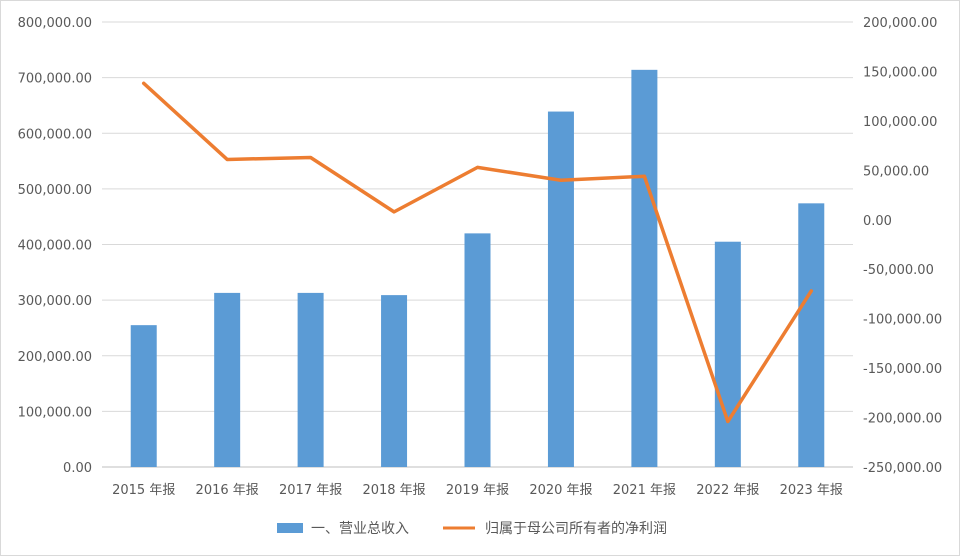 The width and height of the screenshot is (960, 559). I want to click on right-tick-label: 150,000.00, so click(900, 72).